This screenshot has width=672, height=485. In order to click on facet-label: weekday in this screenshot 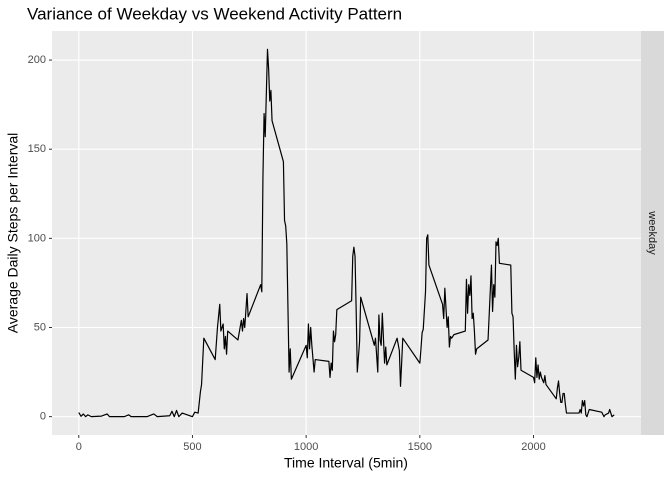, I will do `click(652, 232)`.